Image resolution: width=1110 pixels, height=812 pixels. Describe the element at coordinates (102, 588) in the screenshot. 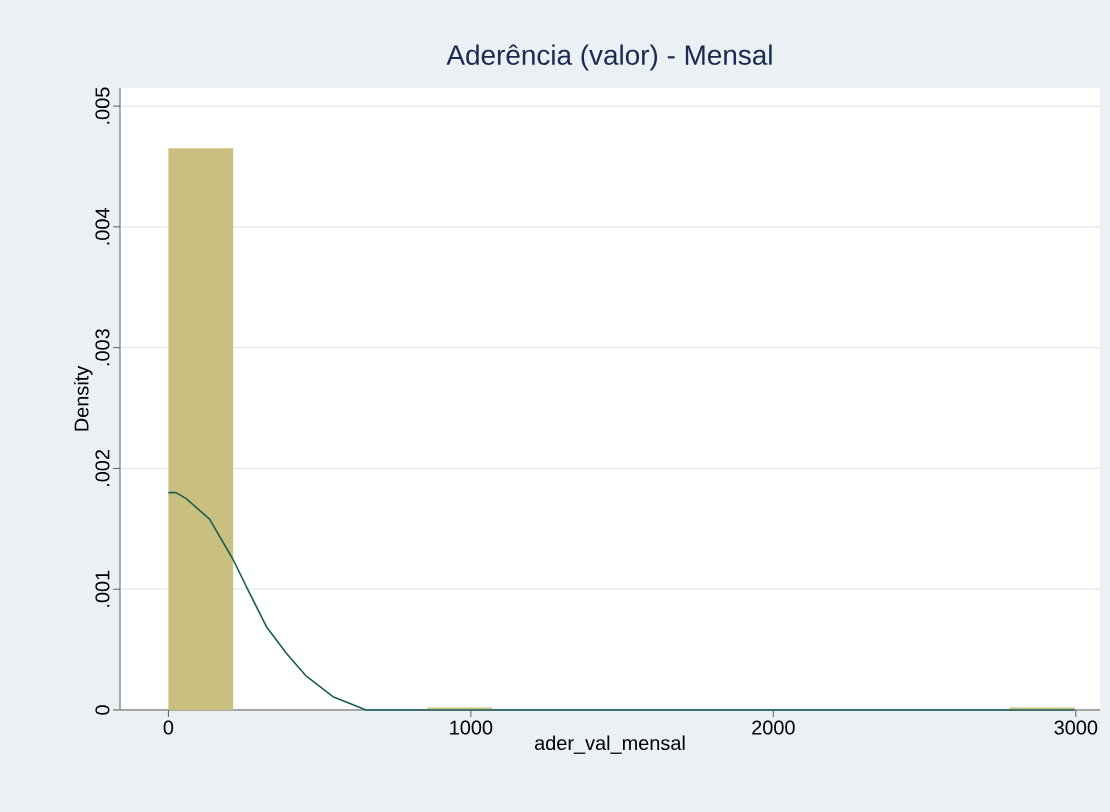

I see `y-tick-label: .001` at that location.